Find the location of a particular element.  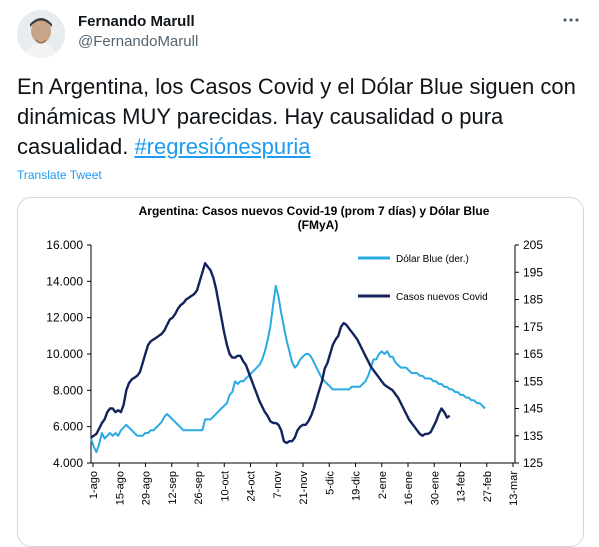

avatar is located at coordinates (41, 34).